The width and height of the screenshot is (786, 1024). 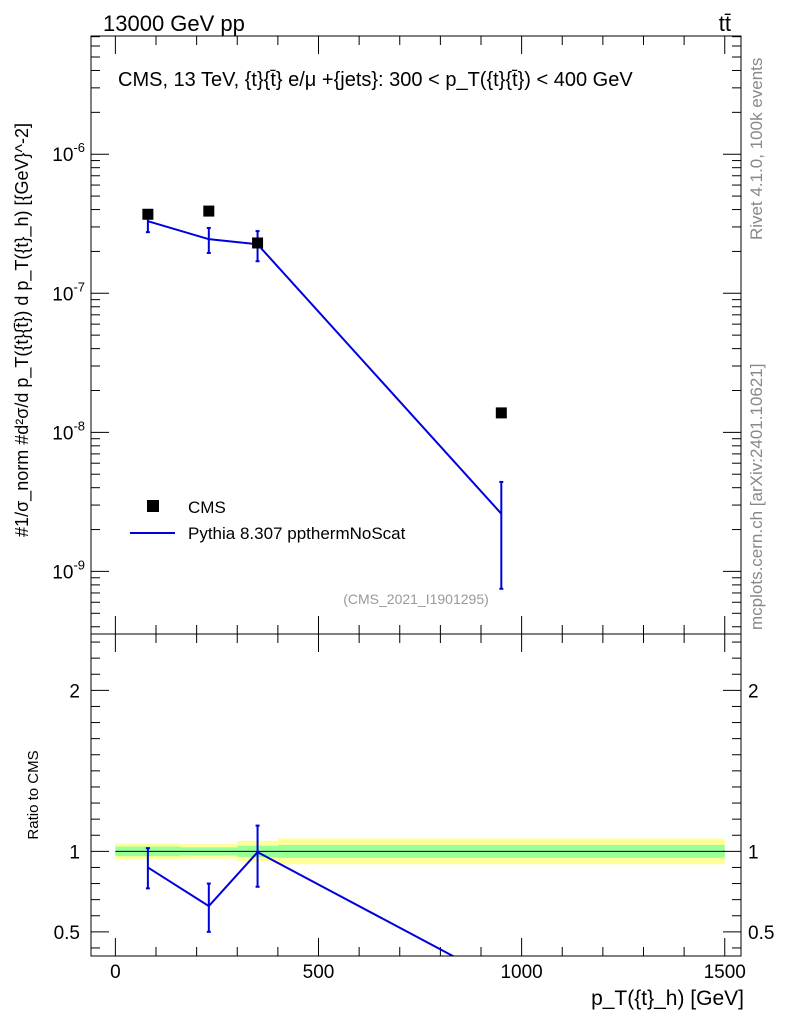 What do you see at coordinates (268, 520) in the screenshot?
I see `legend: CMS Pythia 8.307 ppthermNoScat` at bounding box center [268, 520].